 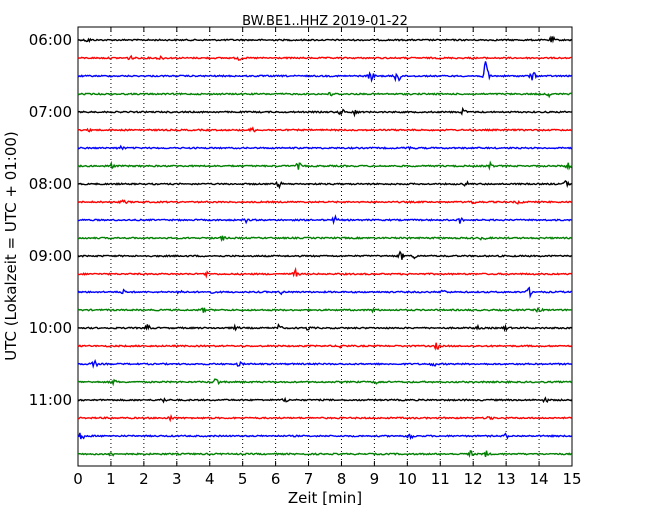 I want to click on x-tick-label: 8, so click(x=342, y=479).